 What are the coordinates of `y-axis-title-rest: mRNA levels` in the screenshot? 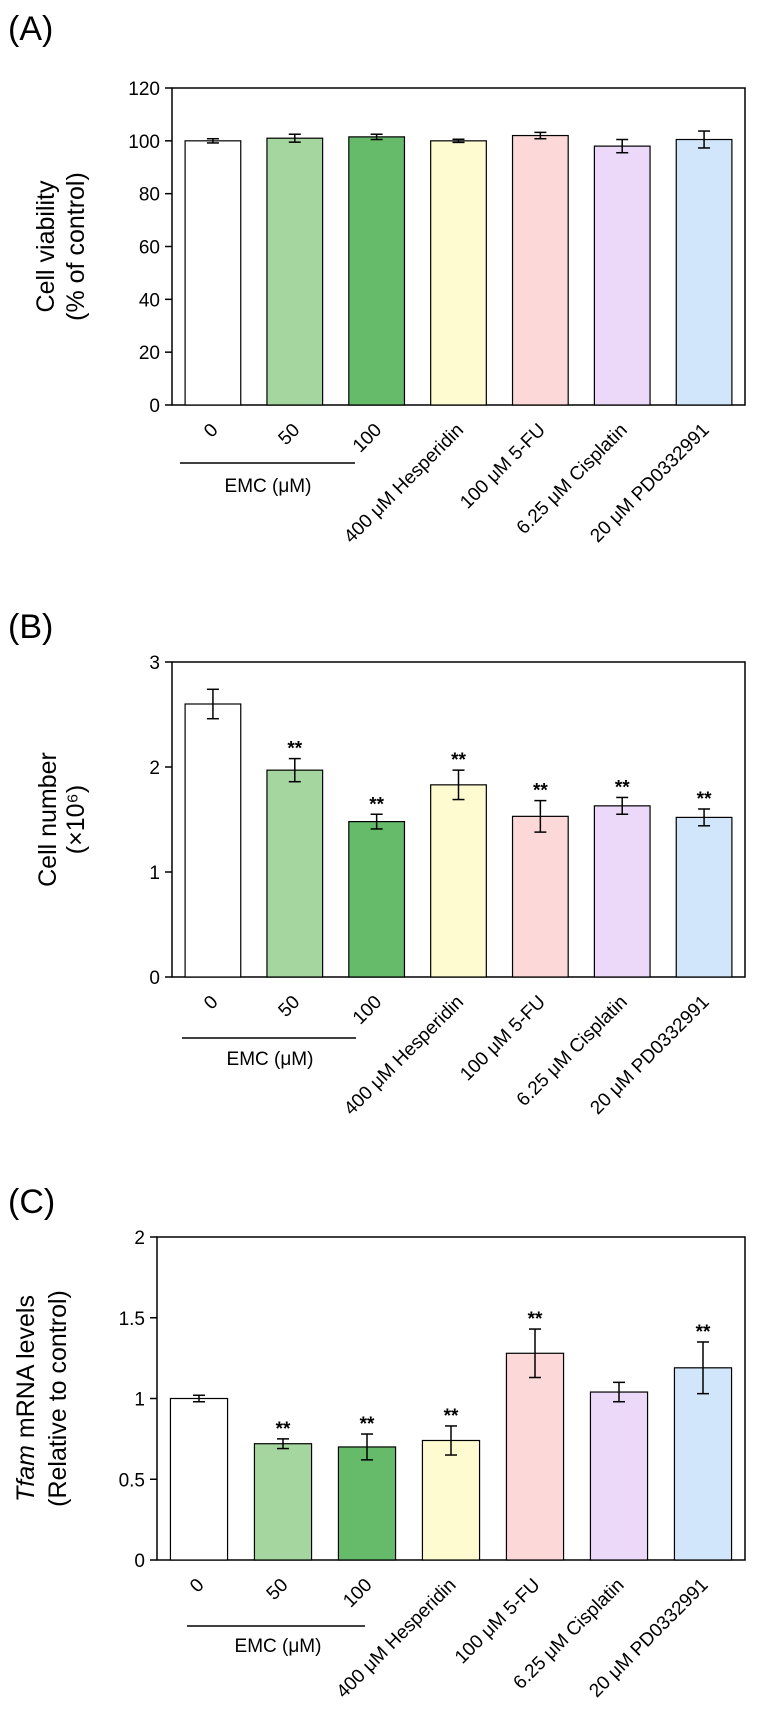 It's located at (26, 1370).